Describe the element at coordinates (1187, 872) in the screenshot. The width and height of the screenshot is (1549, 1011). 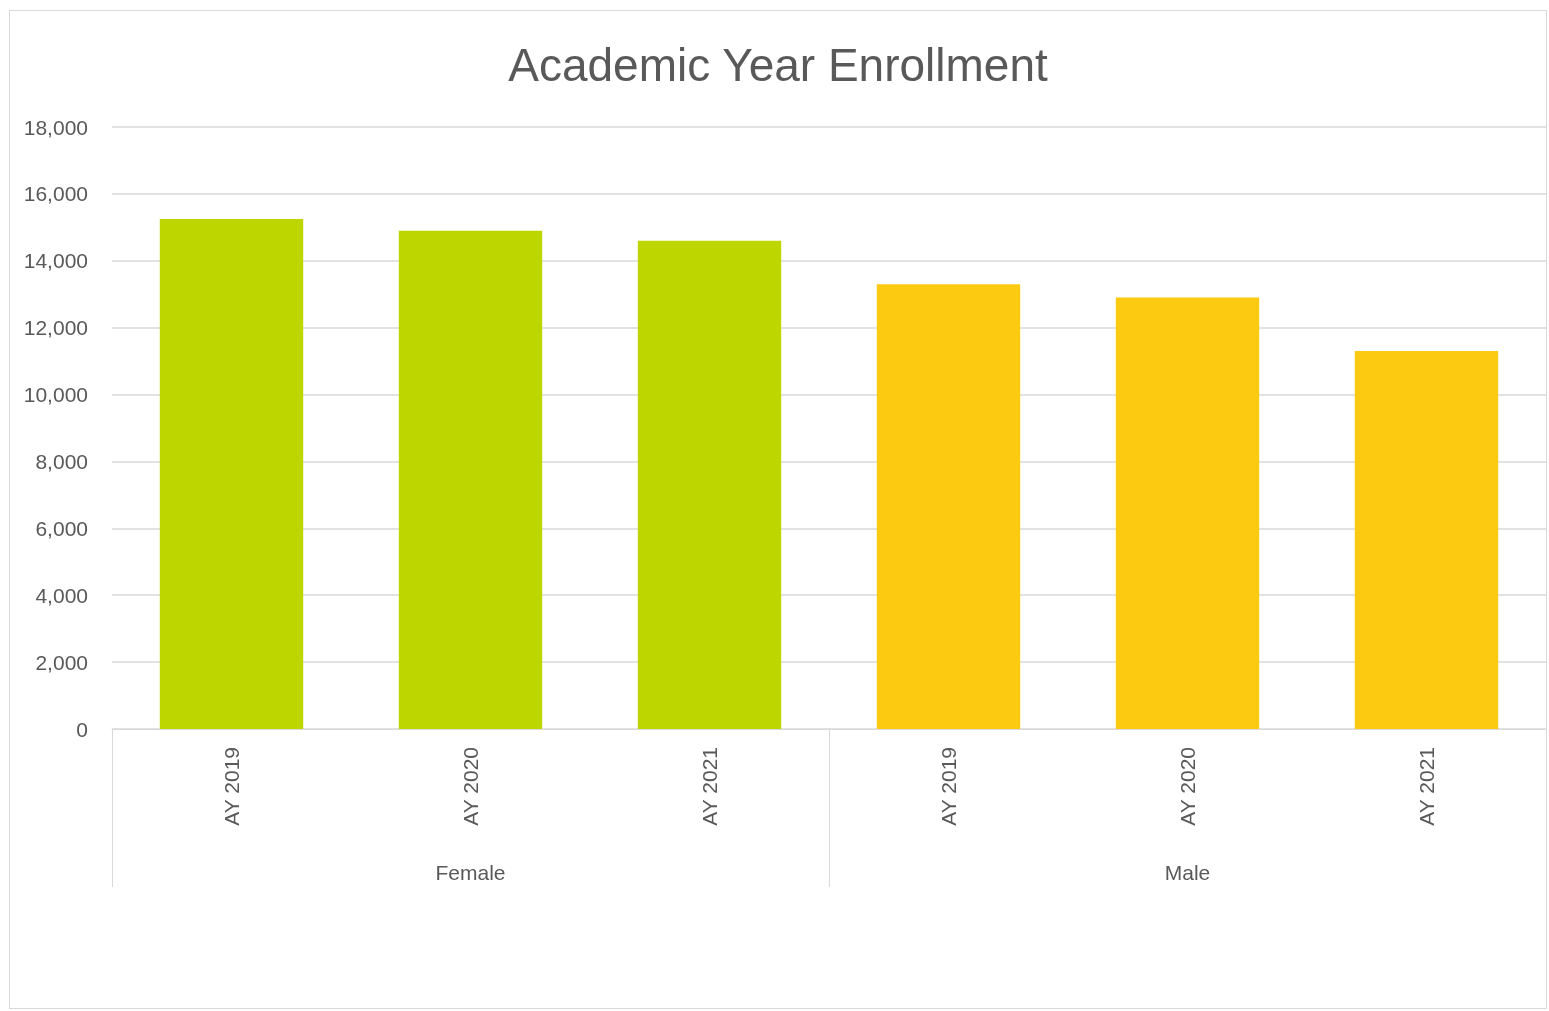
I see `text: Male` at that location.